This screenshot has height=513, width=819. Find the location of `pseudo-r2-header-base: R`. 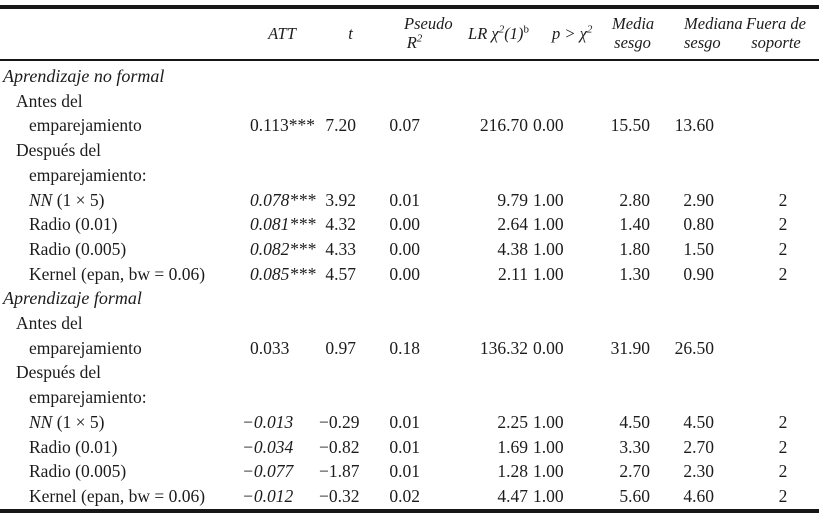

pseudo-r2-header-base: R is located at coordinates (411, 42).